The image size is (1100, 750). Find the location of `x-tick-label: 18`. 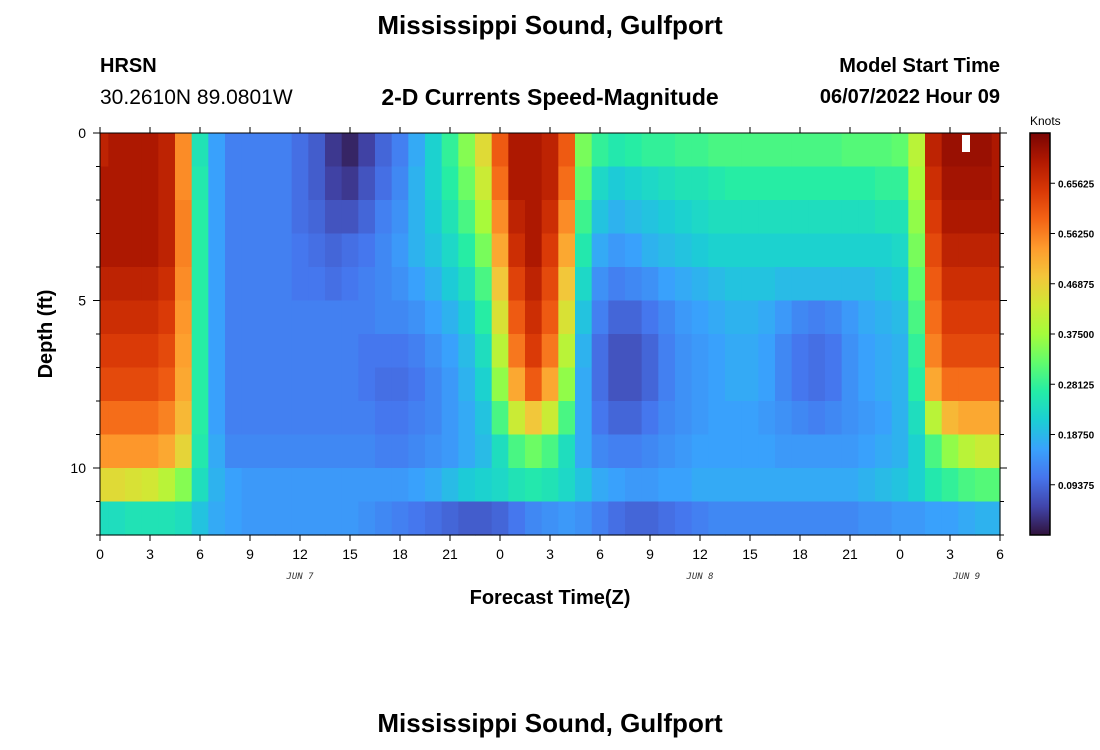

x-tick-label: 18 is located at coordinates (400, 554).